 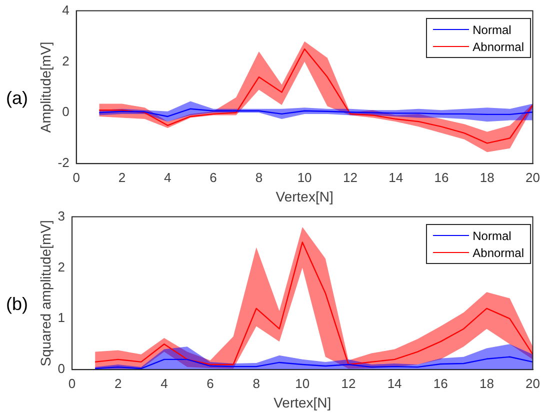 I want to click on y-tick-label: -2, so click(x=64, y=162).